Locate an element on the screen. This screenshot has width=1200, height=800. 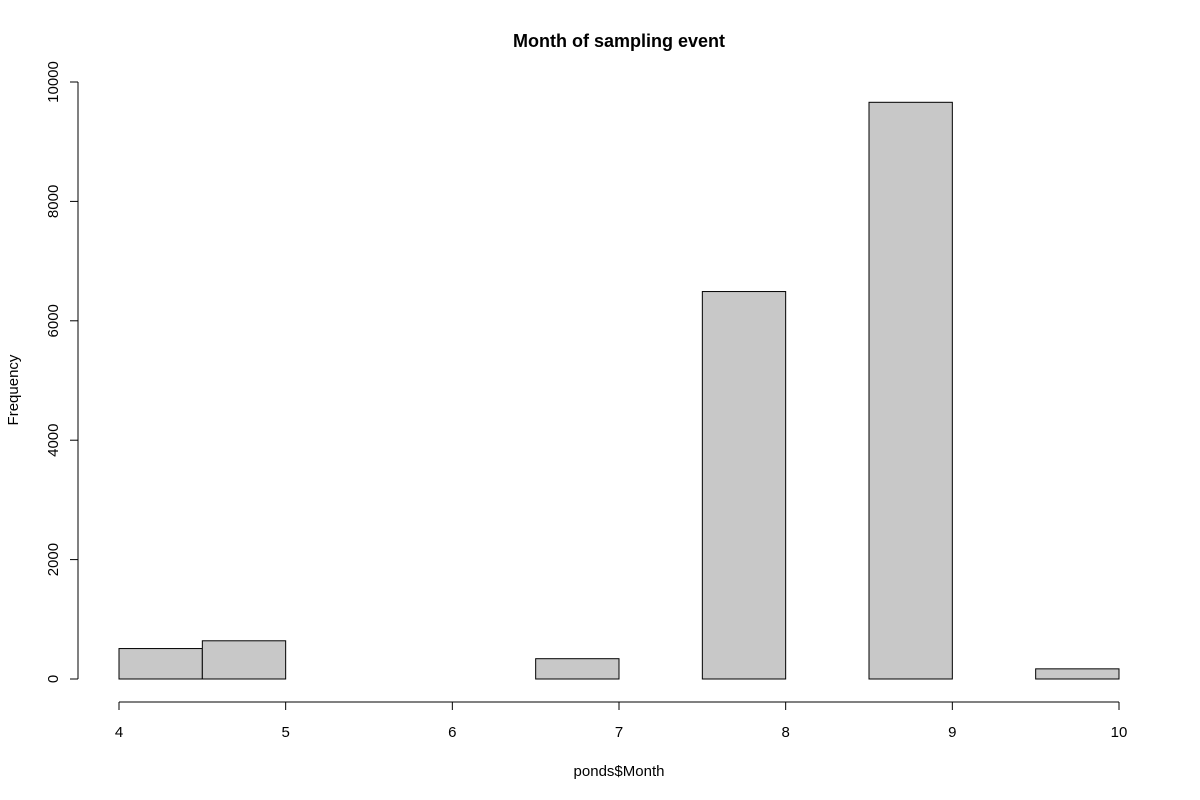
y-axis: 0 2000 4000 6000 8000 10000 is located at coordinates (62, 372).